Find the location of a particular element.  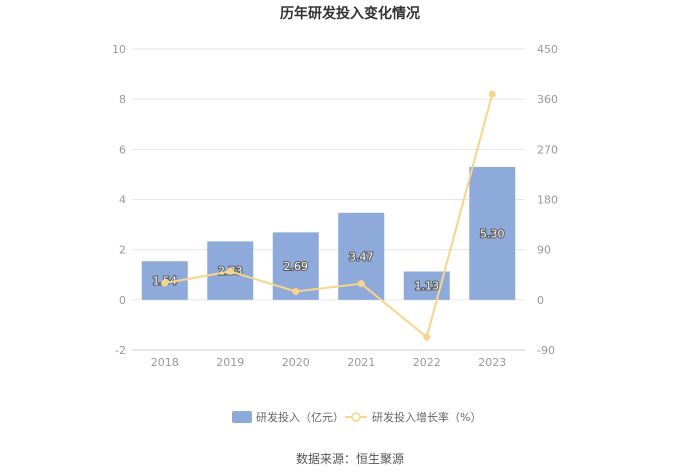

bar-value-label: 3.47 is located at coordinates (361, 256).